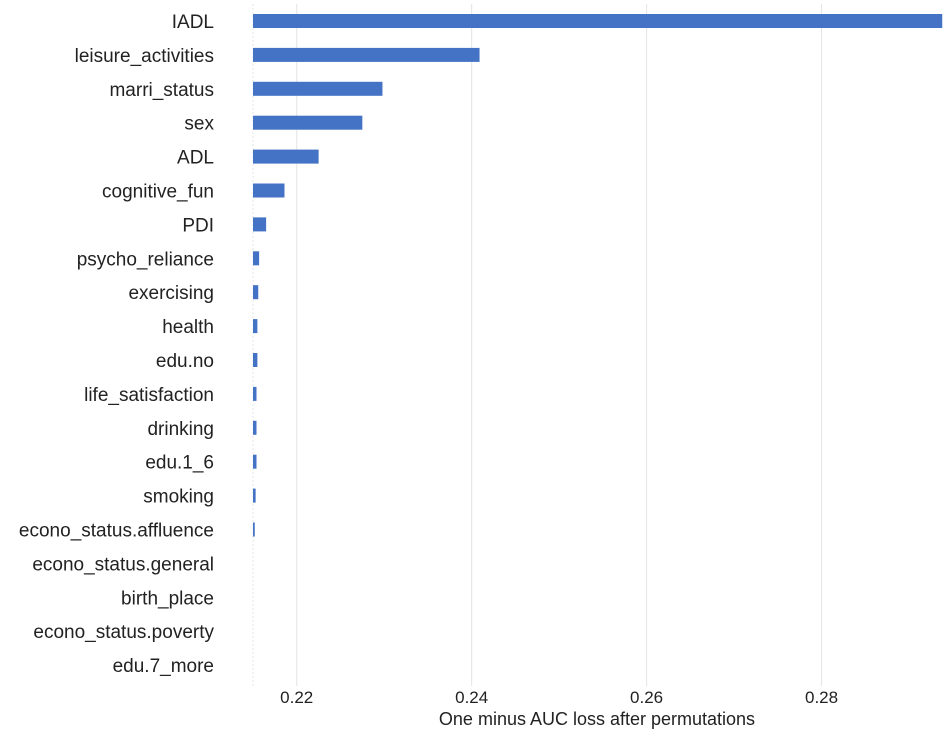  What do you see at coordinates (308, 122) in the screenshot?
I see `bar-sex` at bounding box center [308, 122].